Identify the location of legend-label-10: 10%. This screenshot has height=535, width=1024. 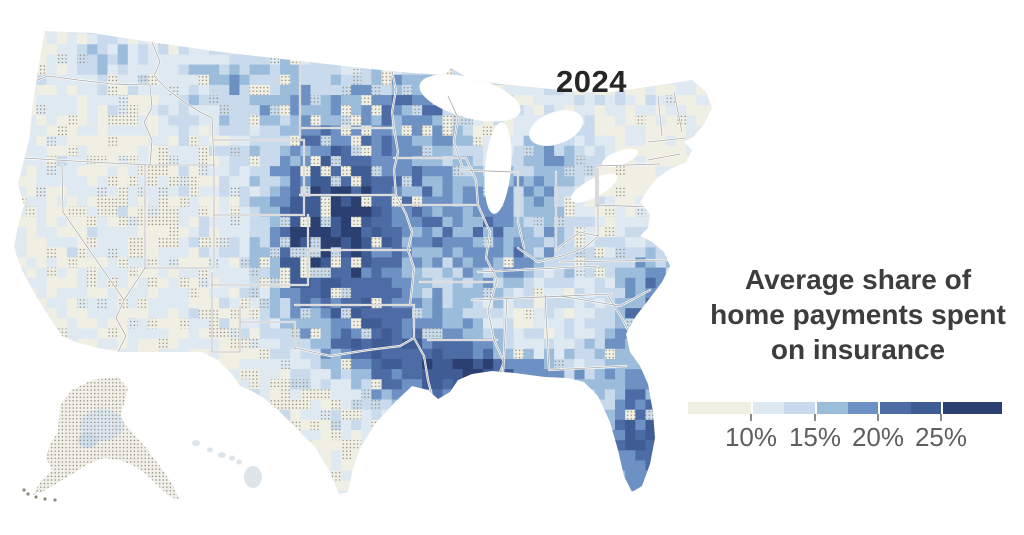
(751, 437).